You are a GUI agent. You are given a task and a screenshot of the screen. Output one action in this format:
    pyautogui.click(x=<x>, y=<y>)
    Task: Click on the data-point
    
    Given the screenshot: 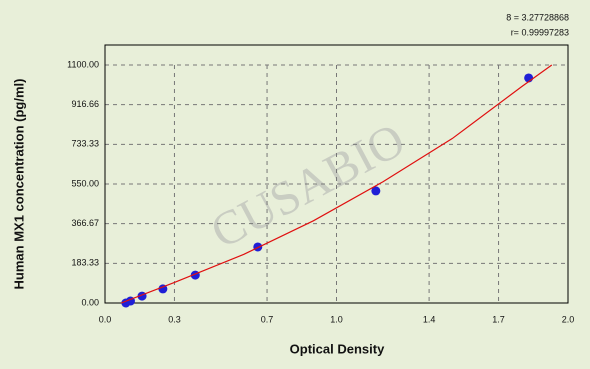 What is the action you would take?
    pyautogui.click(x=376, y=191)
    